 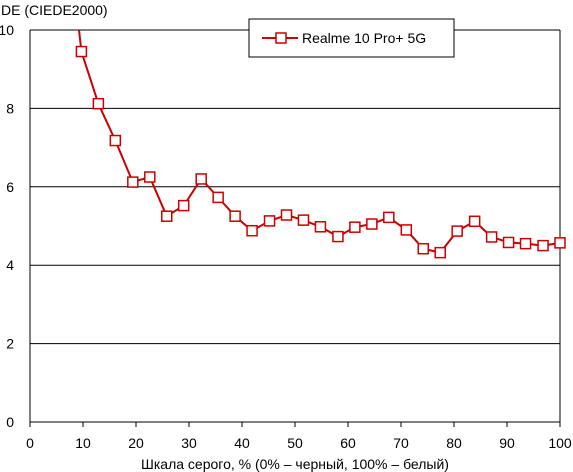 I want to click on x-tick-labels: 0 10 20 30 40 50 60 70 80 90 100, so click(x=299, y=443).